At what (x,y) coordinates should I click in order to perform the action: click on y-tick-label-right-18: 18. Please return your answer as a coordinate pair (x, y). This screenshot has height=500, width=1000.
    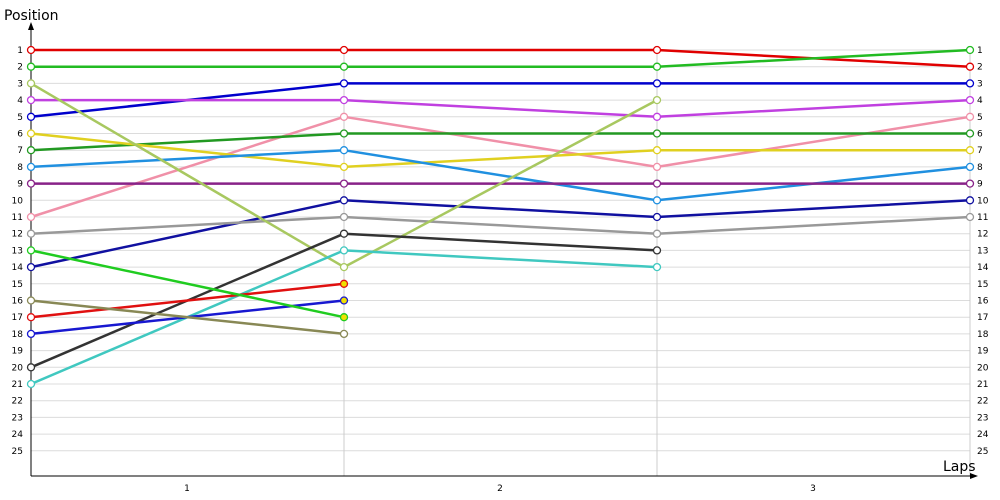
    Looking at the image, I should click on (983, 335).